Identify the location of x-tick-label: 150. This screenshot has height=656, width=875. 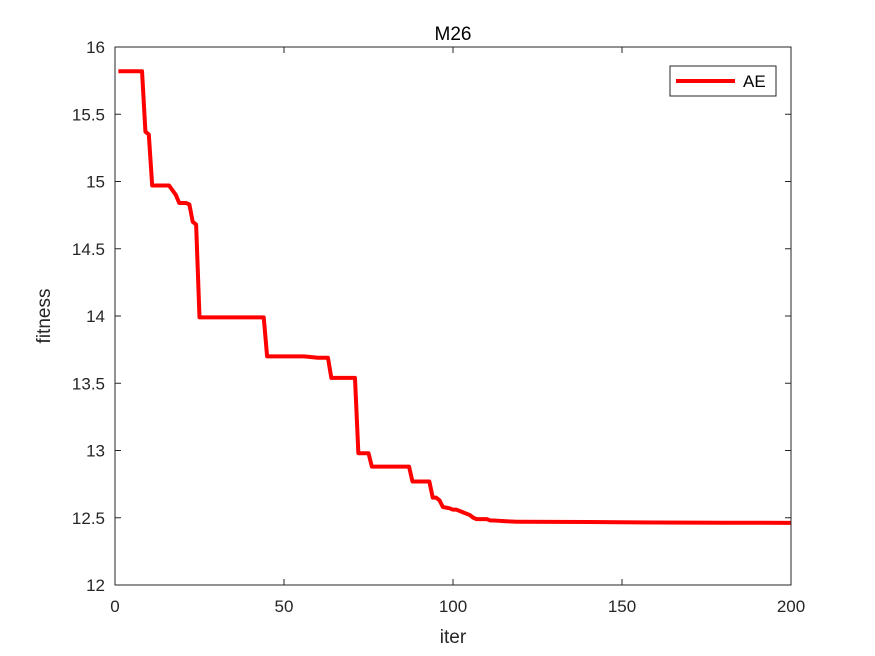
(622, 606).